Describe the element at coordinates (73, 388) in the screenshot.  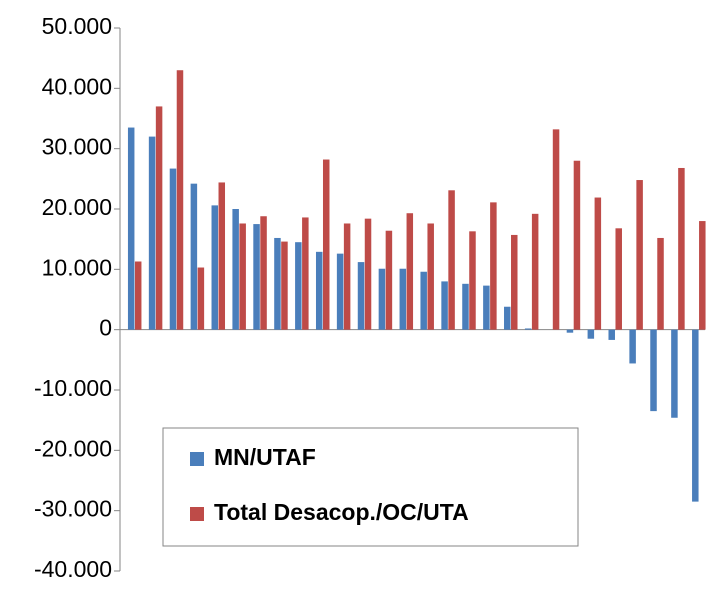
I see `y-tick-label: -10.000` at that location.